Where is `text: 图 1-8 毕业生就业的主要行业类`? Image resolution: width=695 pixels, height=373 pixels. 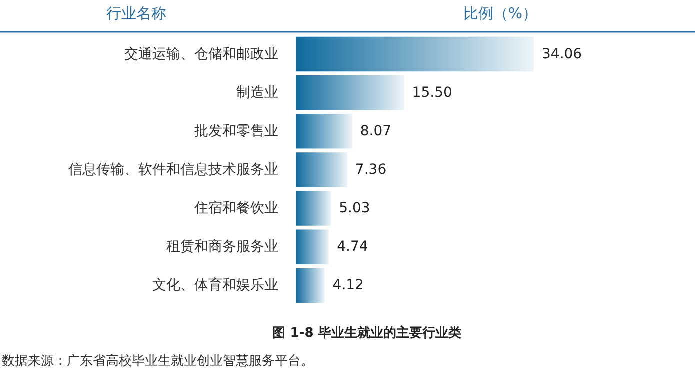
text: 图 1-8 毕业生就业的主要行业类 is located at coordinates (367, 333).